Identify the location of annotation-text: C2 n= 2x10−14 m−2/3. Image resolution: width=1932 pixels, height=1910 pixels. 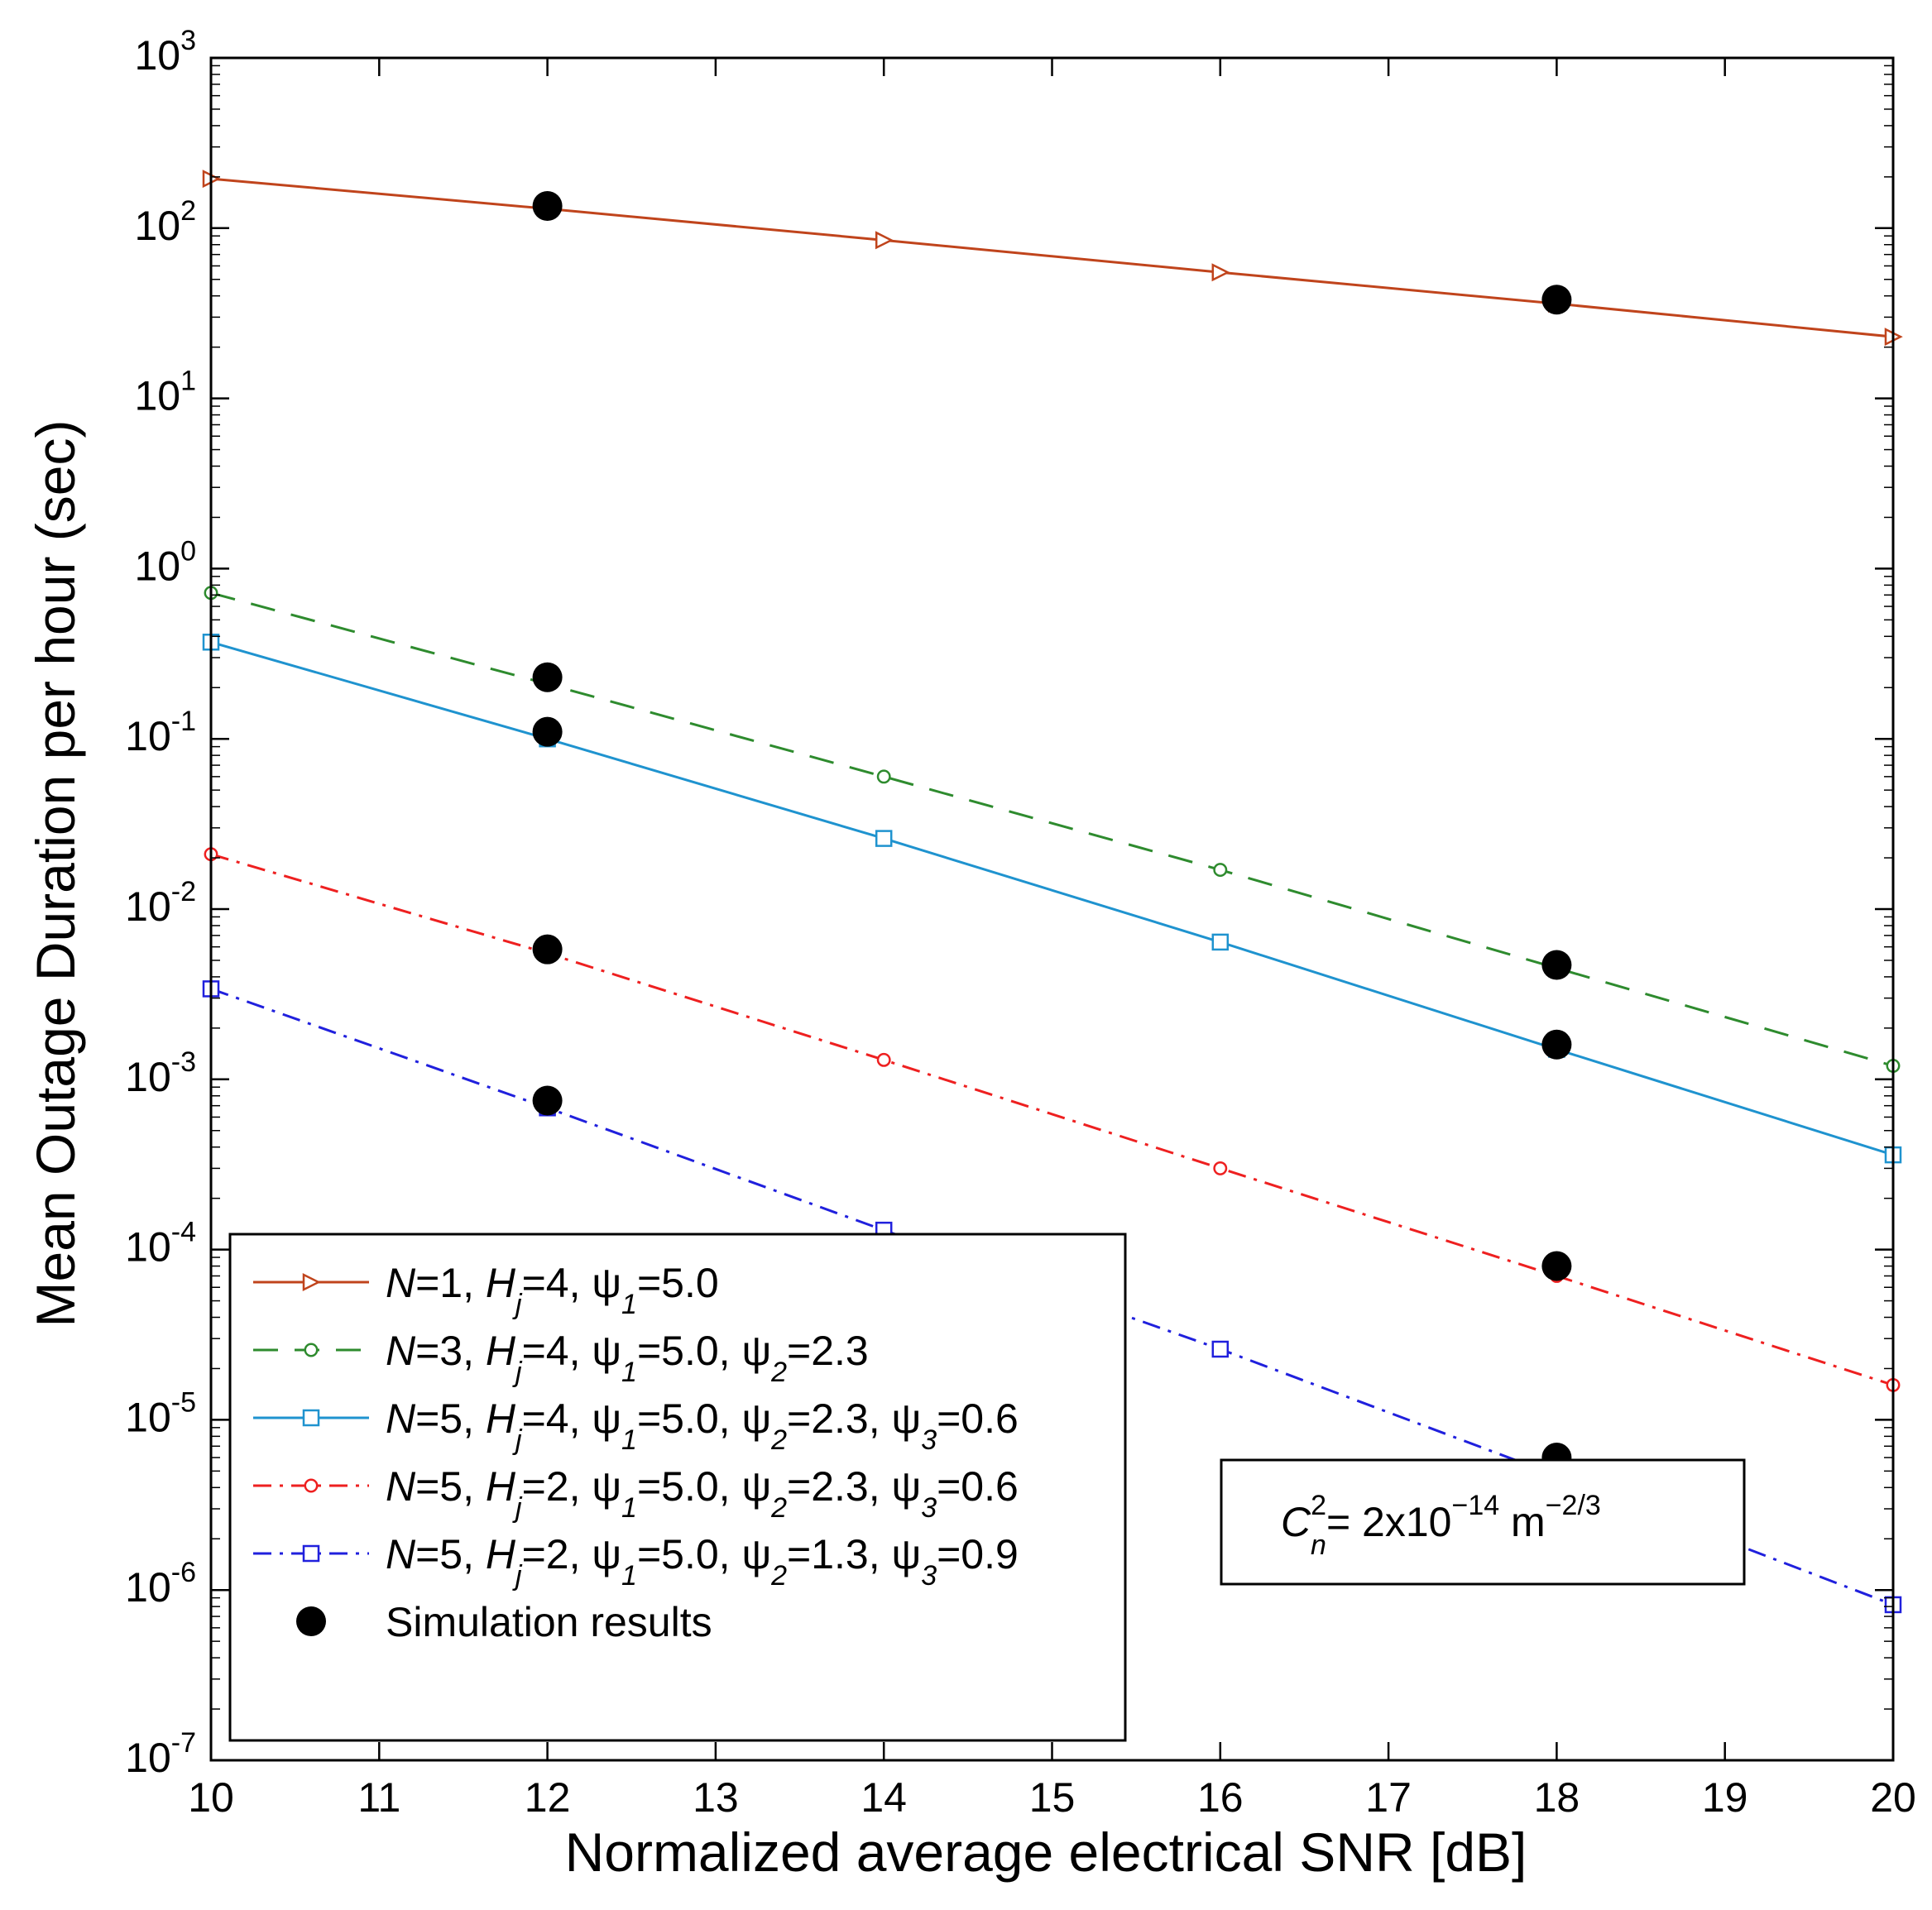
(1441, 1526).